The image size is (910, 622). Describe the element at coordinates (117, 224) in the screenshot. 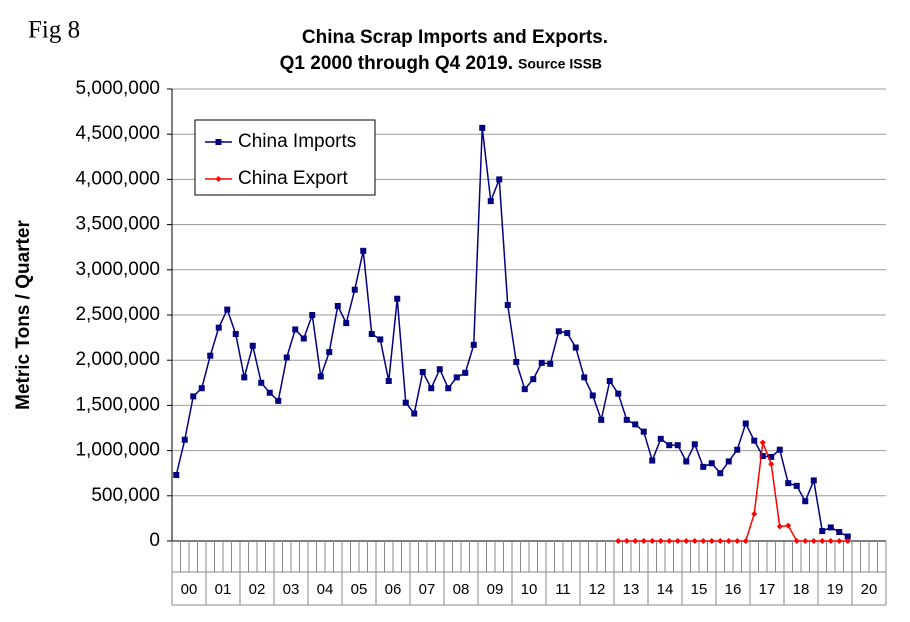

I see `y-tick-label: 3,500,000` at that location.